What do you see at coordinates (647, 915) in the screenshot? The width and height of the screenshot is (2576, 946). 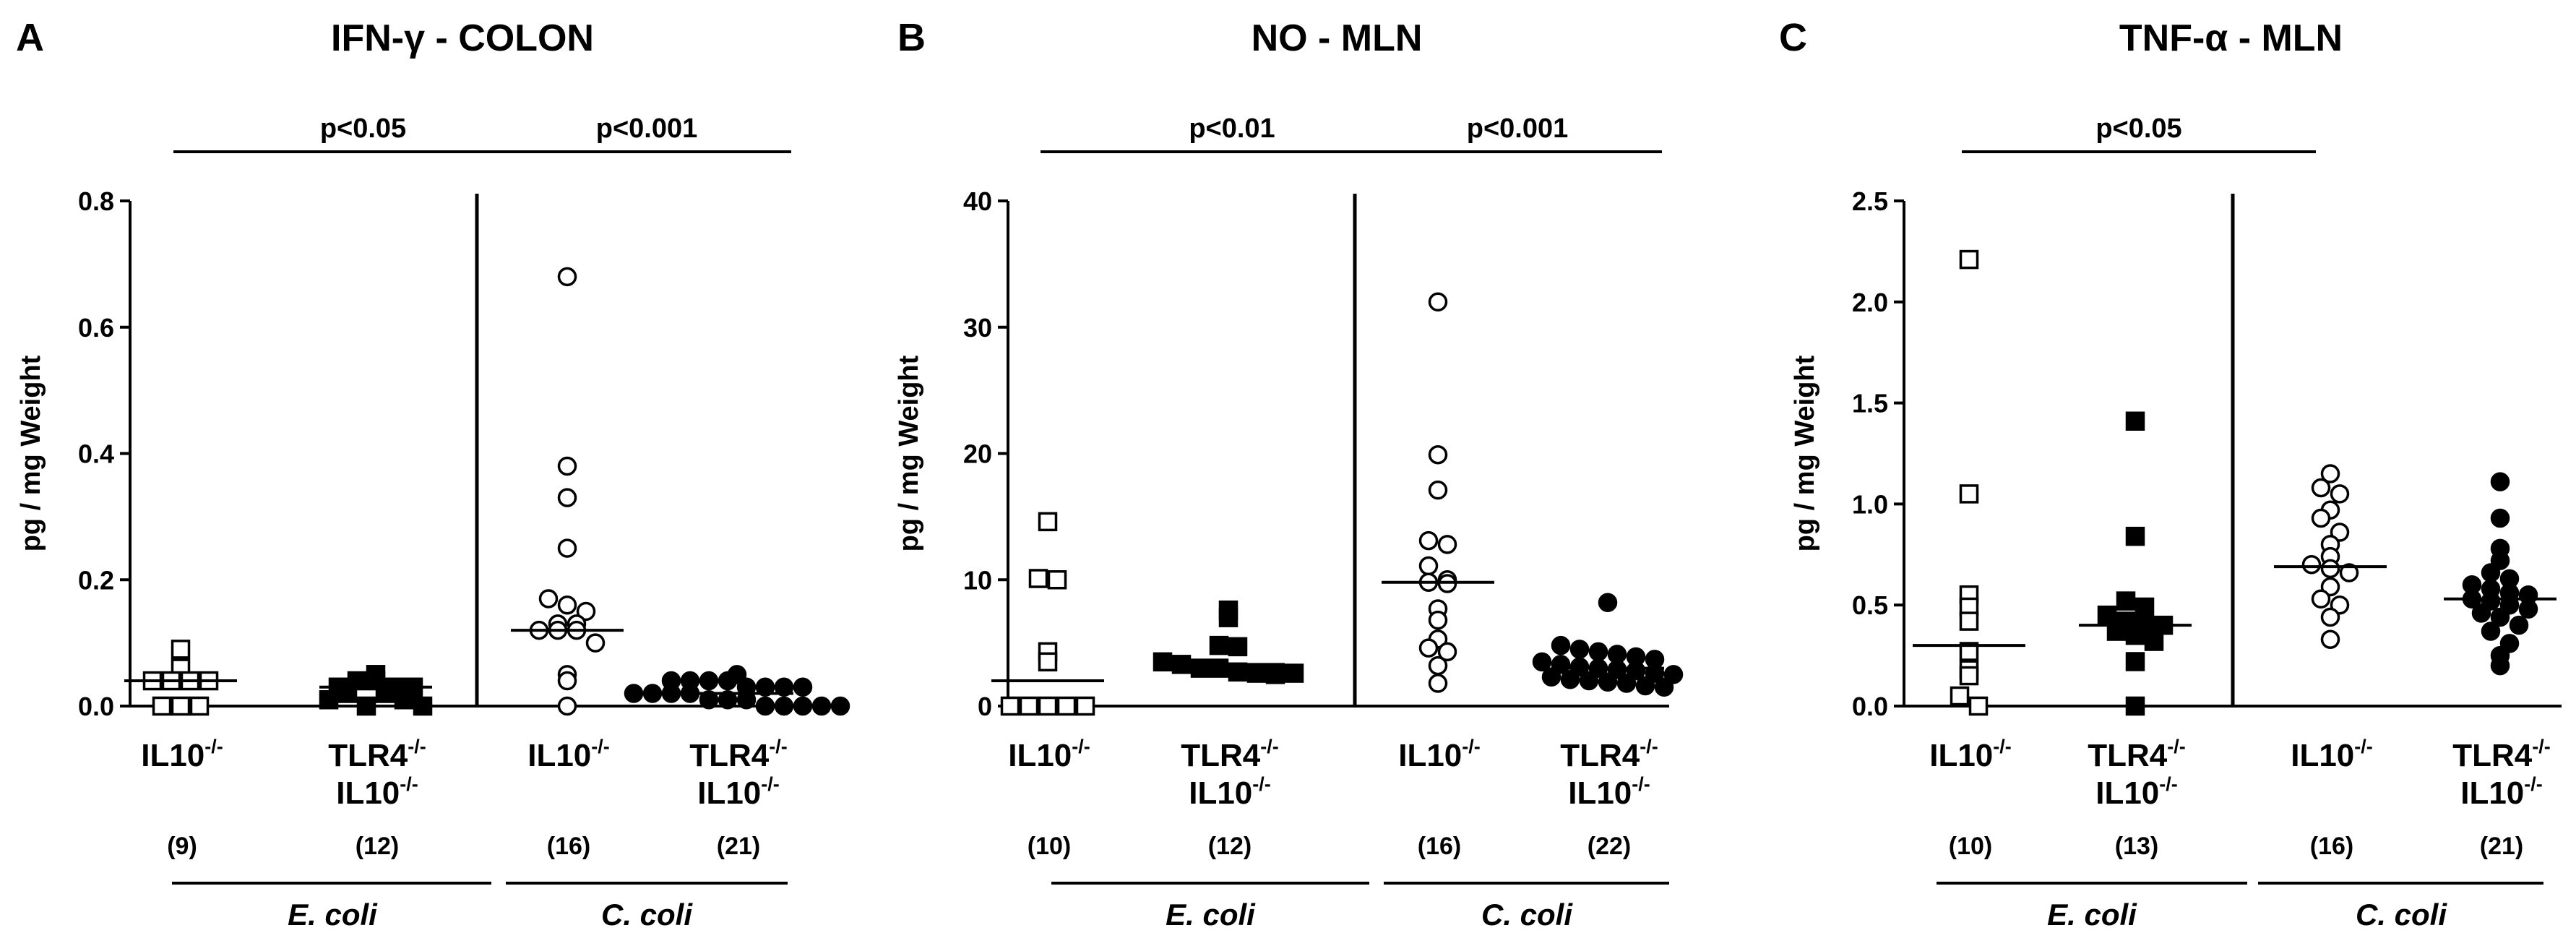 I see `infection-label: C. coli` at bounding box center [647, 915].